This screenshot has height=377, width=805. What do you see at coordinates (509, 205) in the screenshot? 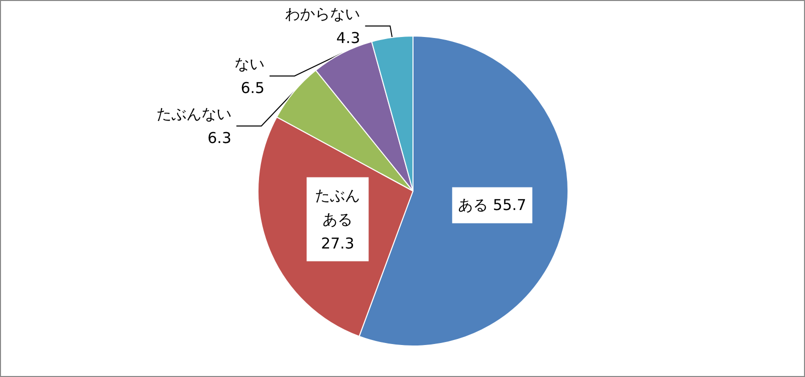
I see `data-label: 55.7` at bounding box center [509, 205].